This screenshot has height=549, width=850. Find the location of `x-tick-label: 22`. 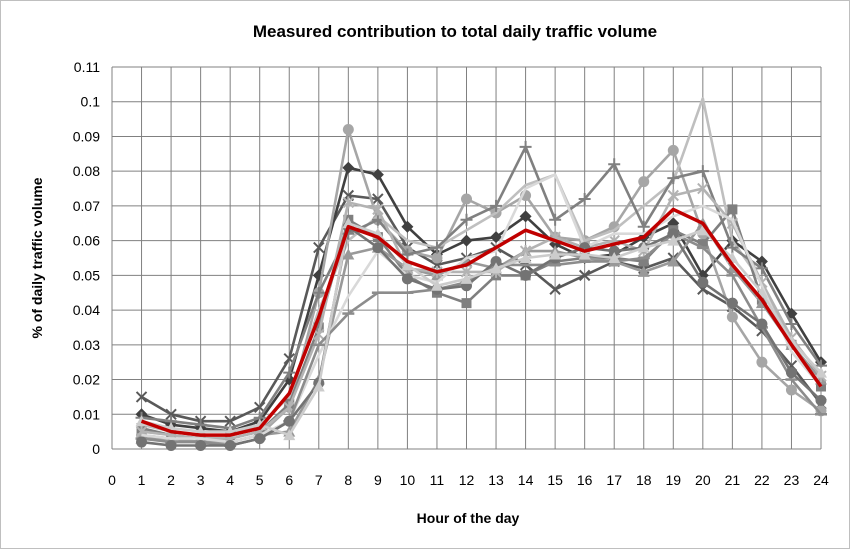

x-tick-label: 22 is located at coordinates (762, 480).